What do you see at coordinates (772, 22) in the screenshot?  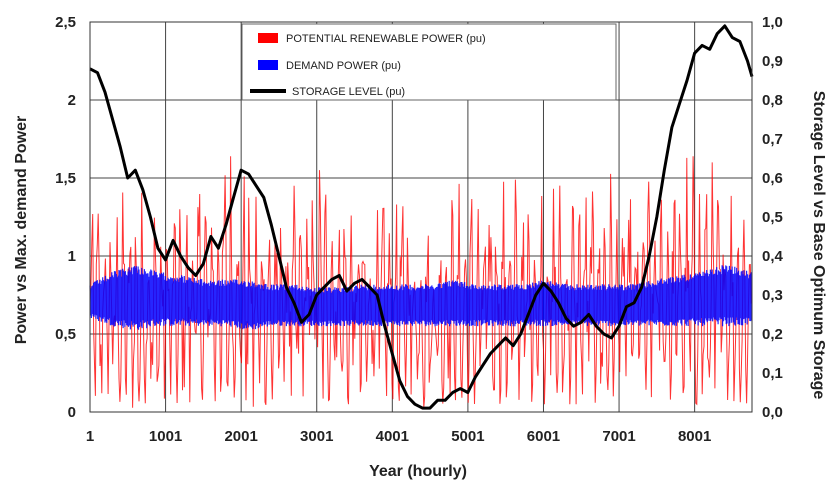 I see `y2-tick-label: 1,0` at bounding box center [772, 22].